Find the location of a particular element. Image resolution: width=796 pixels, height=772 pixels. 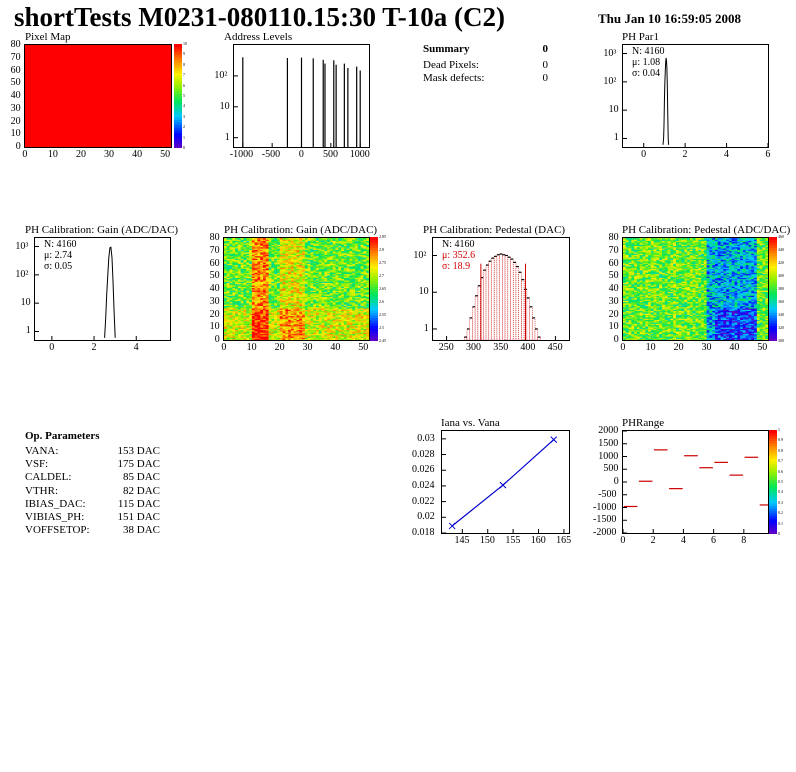

summary-title-value: 0 is located at coordinates (545, 49).